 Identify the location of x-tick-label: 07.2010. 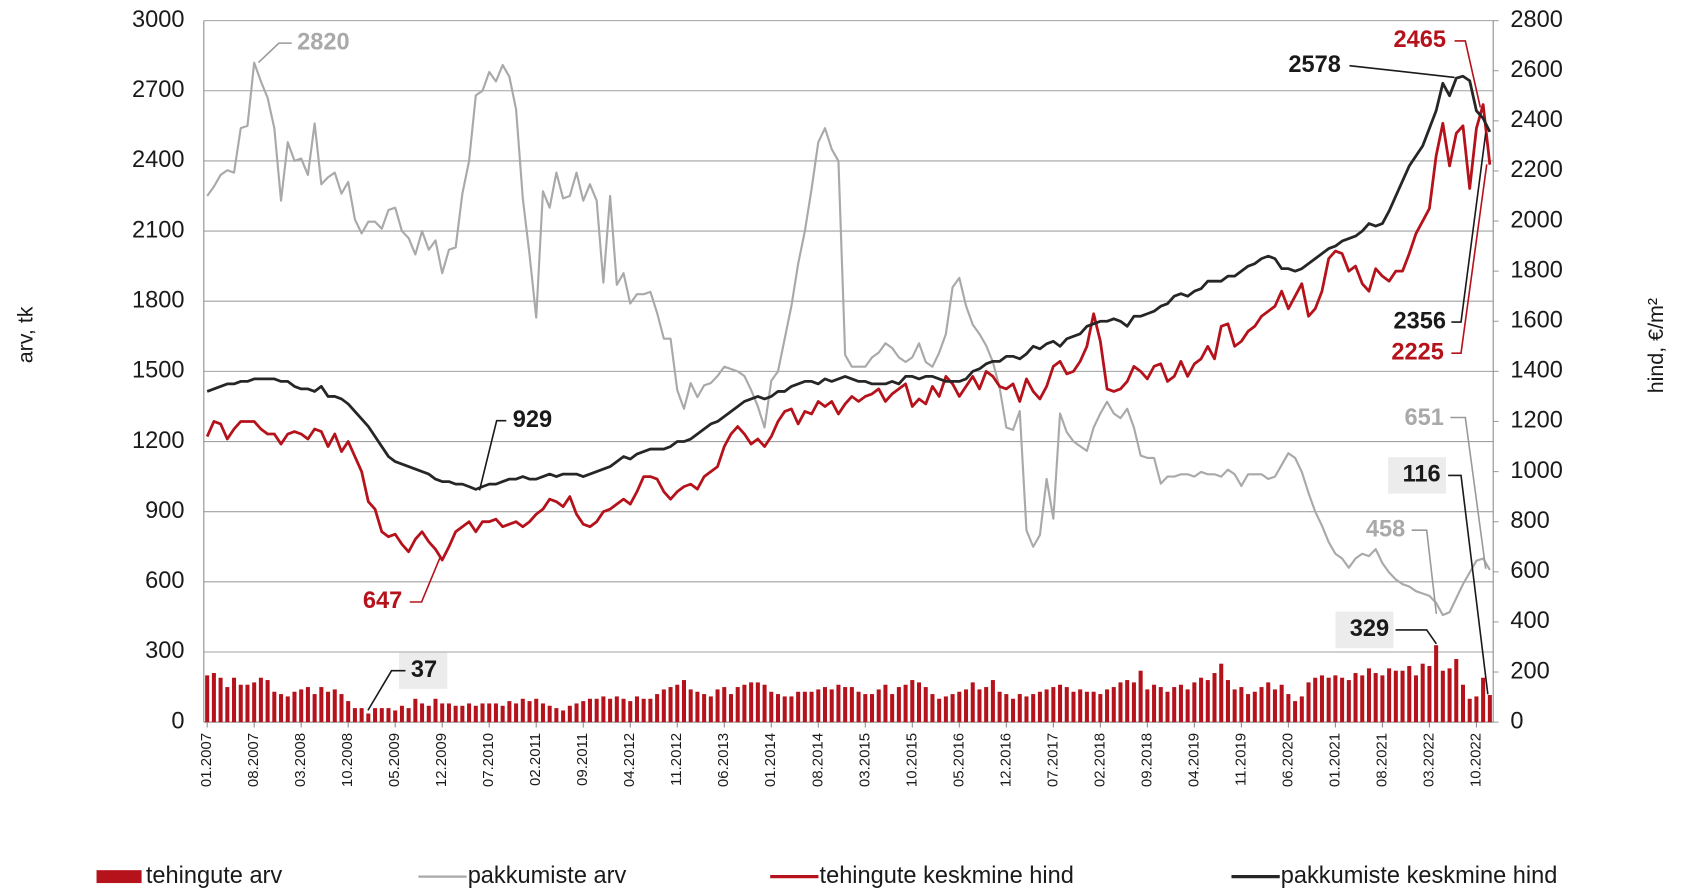
(488, 760).